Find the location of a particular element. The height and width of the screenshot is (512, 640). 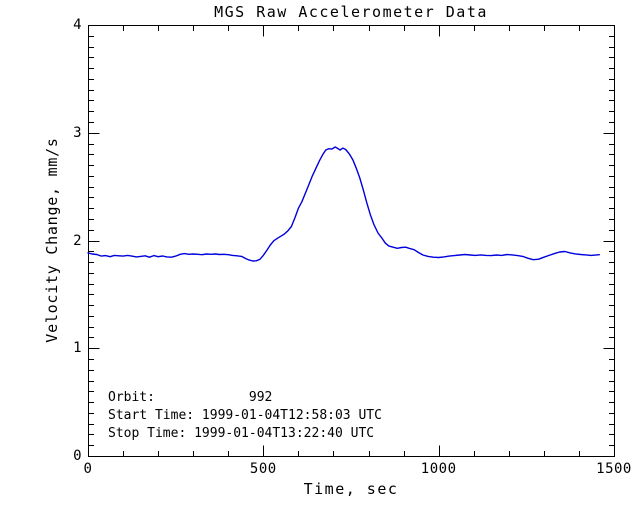

y-tick-label-4: 4 is located at coordinates (77, 25).